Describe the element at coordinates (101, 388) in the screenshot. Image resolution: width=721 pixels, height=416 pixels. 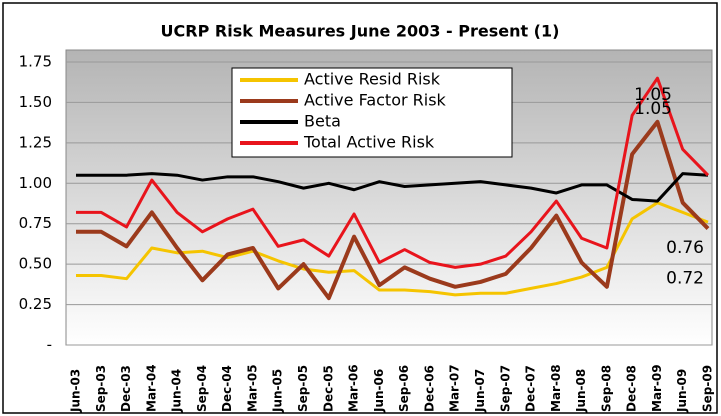
I see `x-tick-label: Sep-03` at that location.